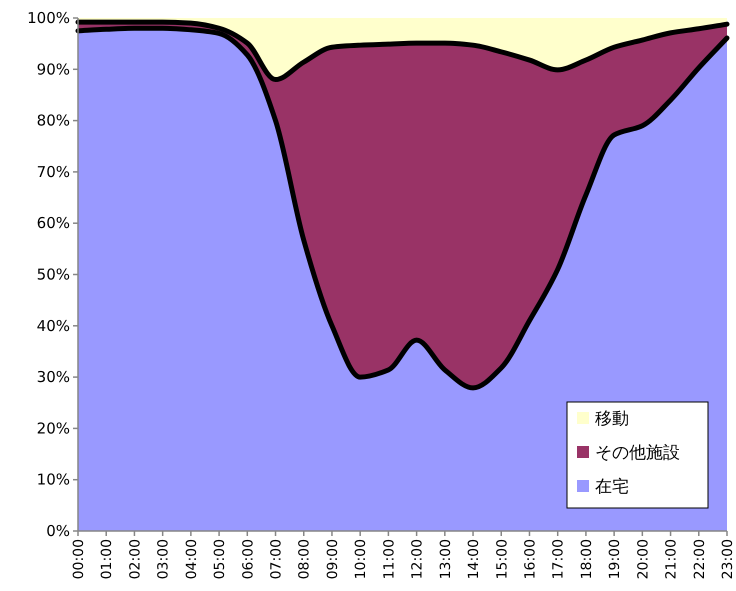 The image size is (736, 591). I want to click on y-tick-label: 10%, so click(53, 479).